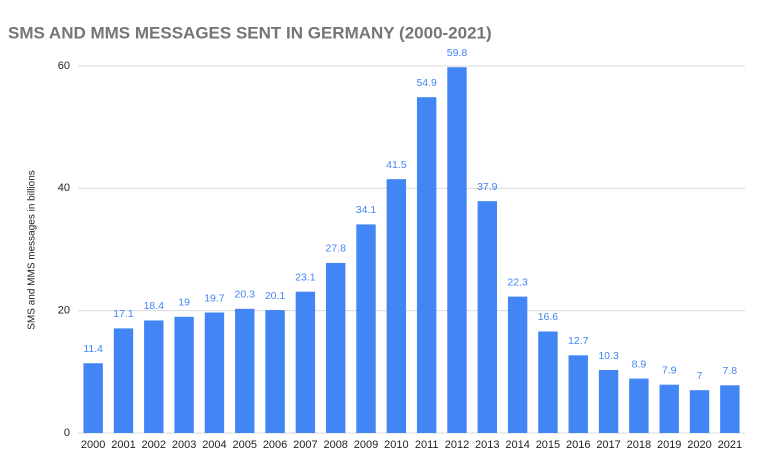 Image resolution: width=768 pixels, height=475 pixels. I want to click on value-label: 54.9, so click(426, 83).